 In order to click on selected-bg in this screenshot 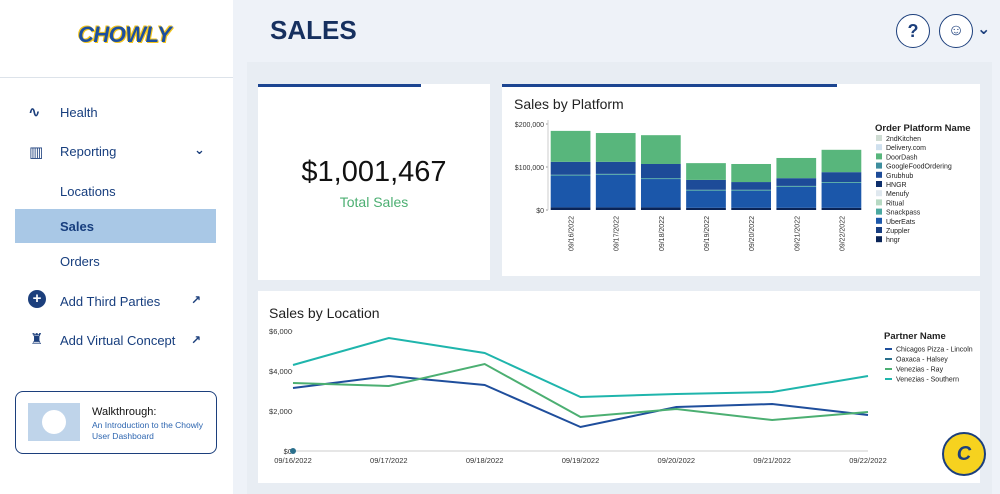, I will do `click(115, 226)`.